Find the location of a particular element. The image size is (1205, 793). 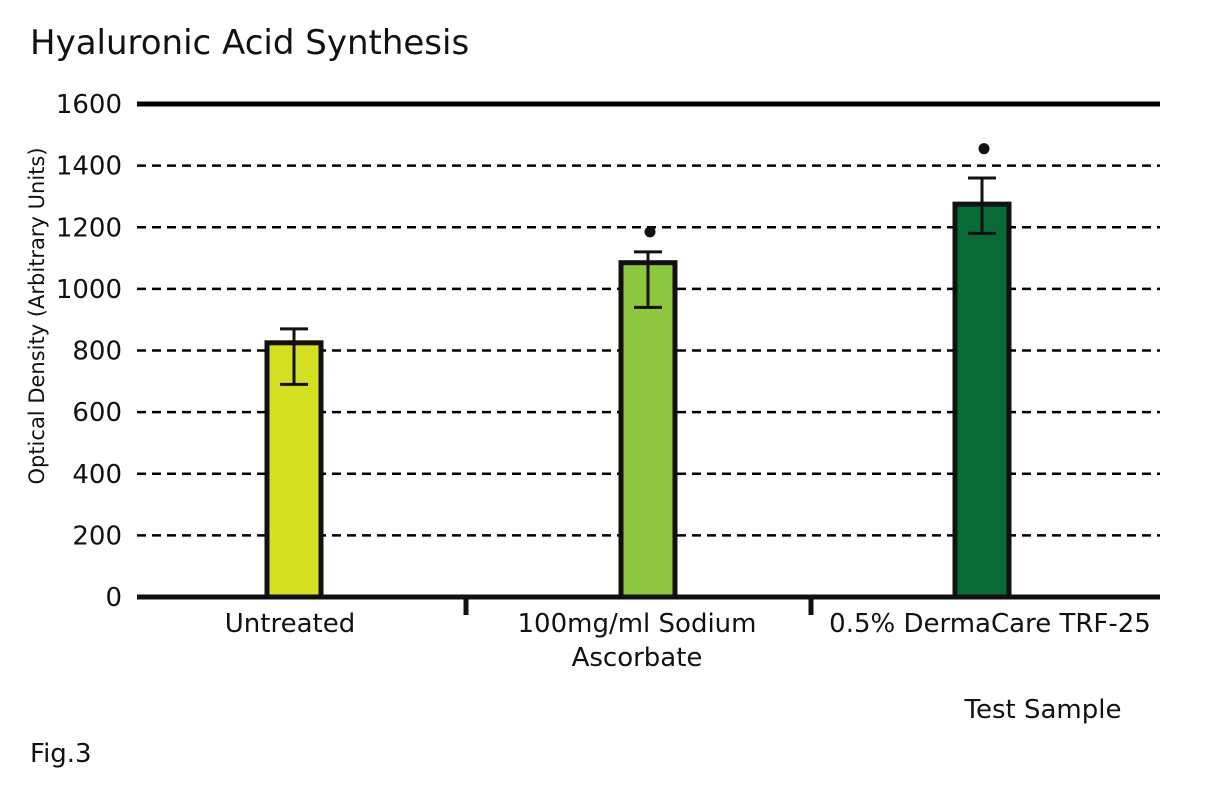

y-tick-1600: 1600 is located at coordinates (89, 105).